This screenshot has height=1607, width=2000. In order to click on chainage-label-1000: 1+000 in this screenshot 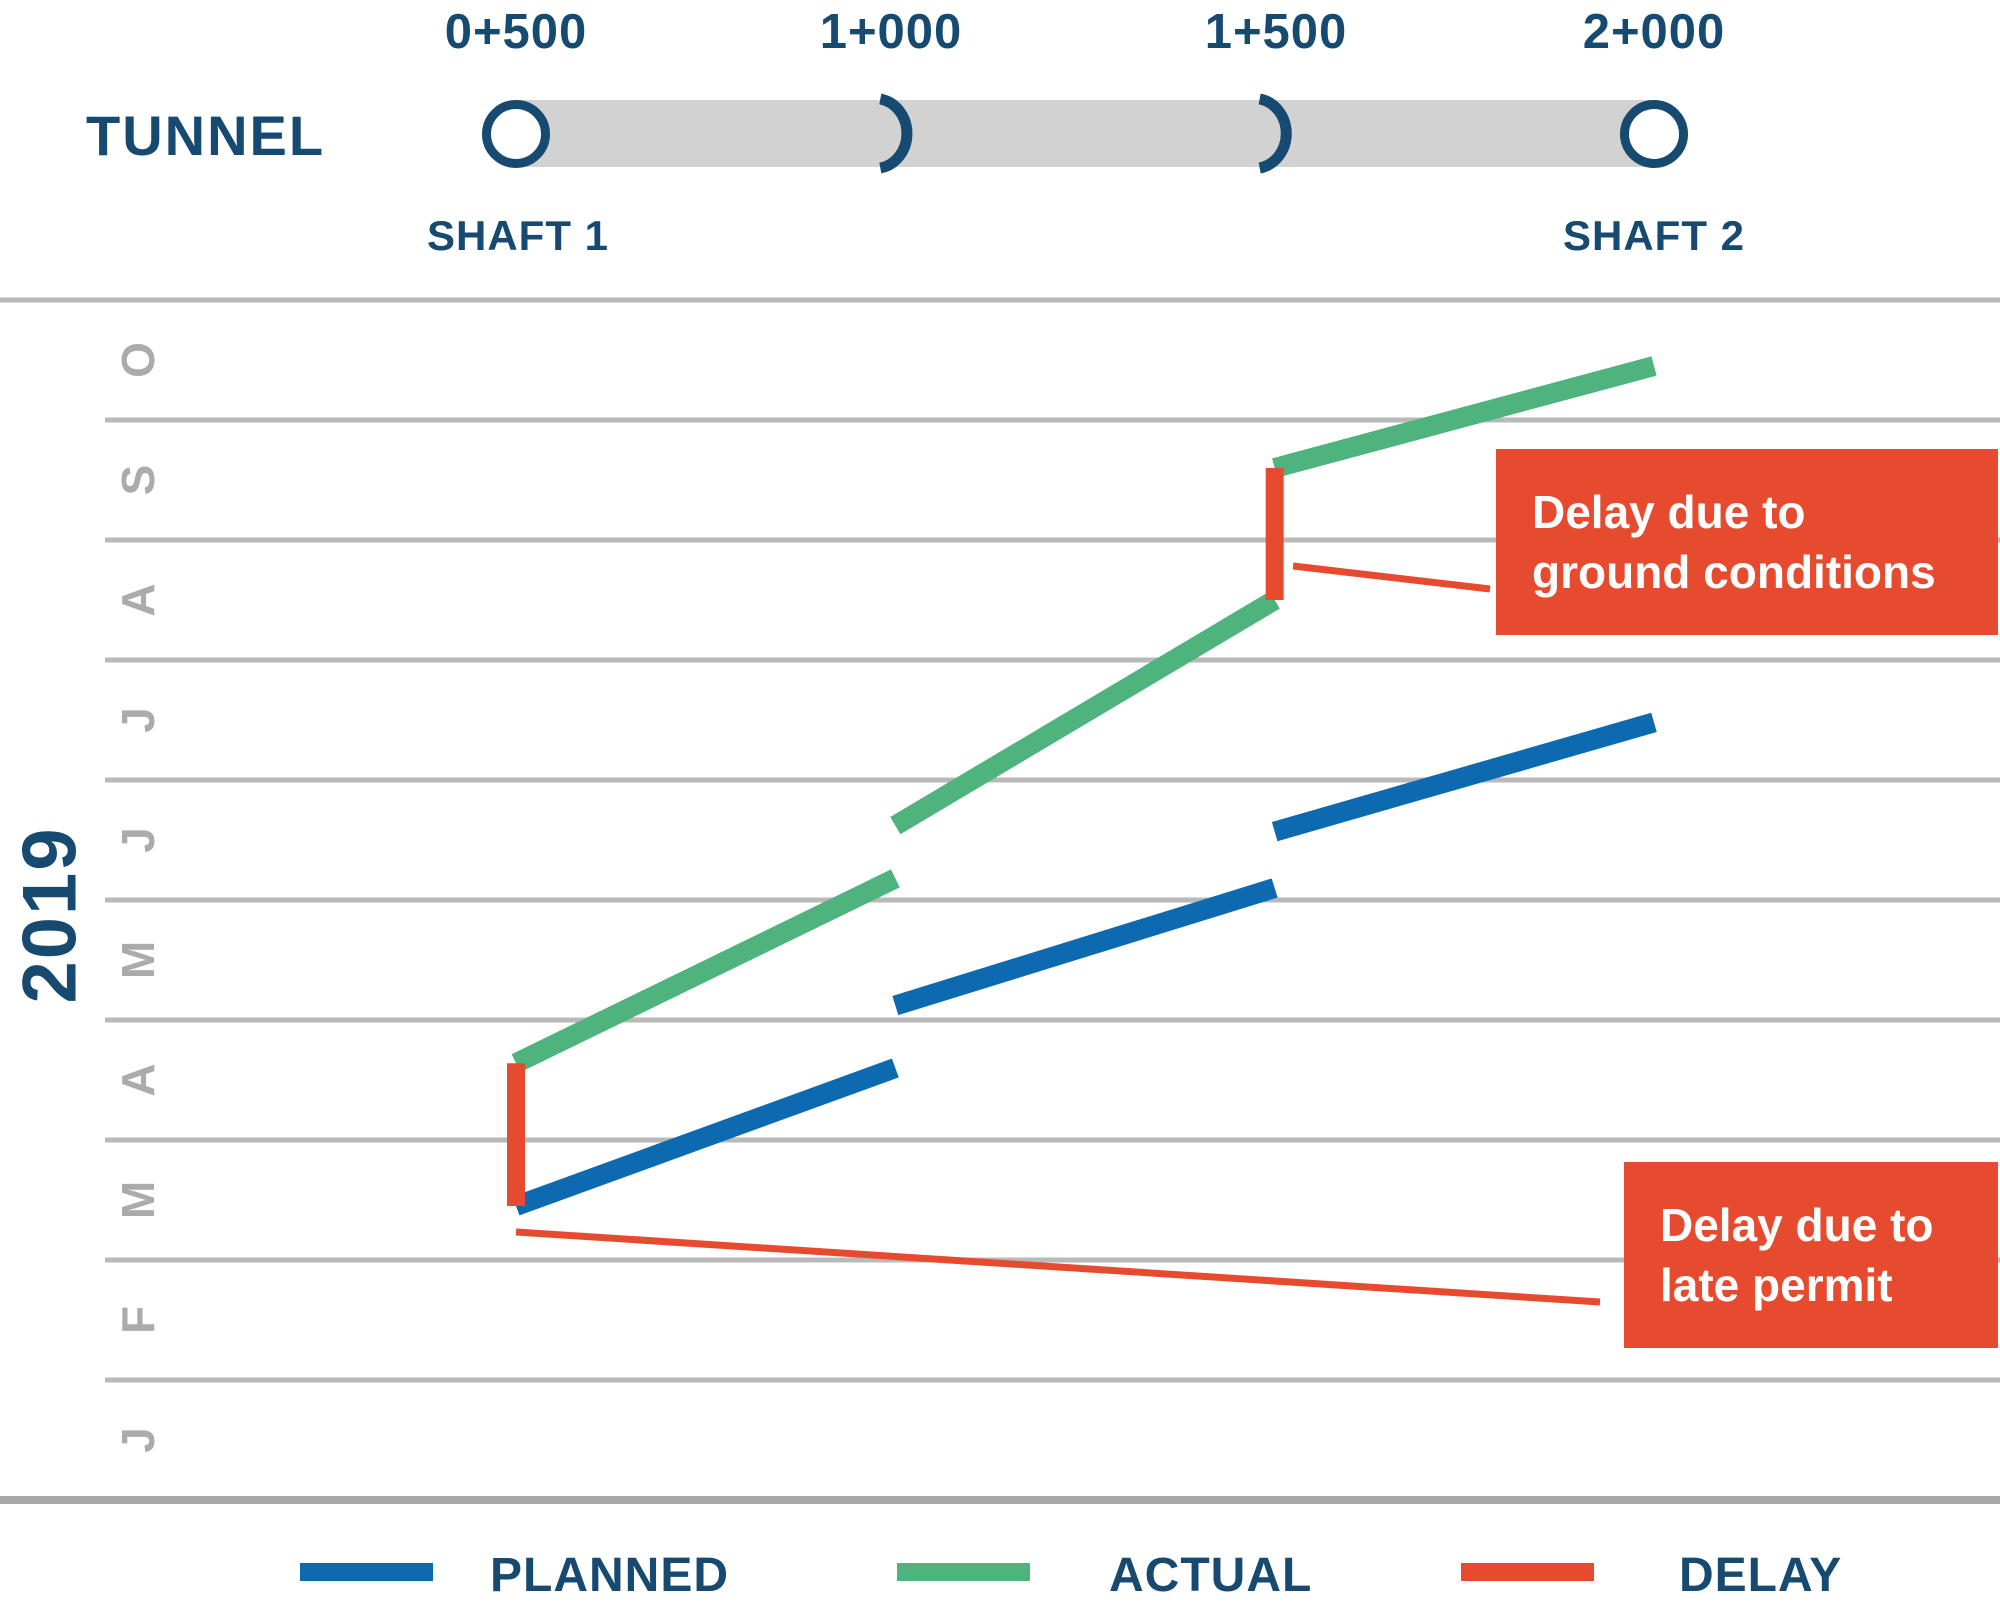, I will do `click(891, 32)`.